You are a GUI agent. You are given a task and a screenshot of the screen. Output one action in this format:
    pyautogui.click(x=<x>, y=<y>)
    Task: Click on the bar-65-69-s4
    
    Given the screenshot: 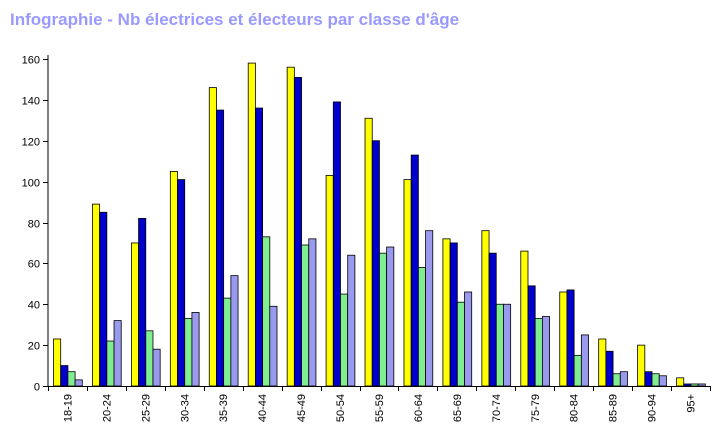 What is the action you would take?
    pyautogui.click(x=468, y=339)
    